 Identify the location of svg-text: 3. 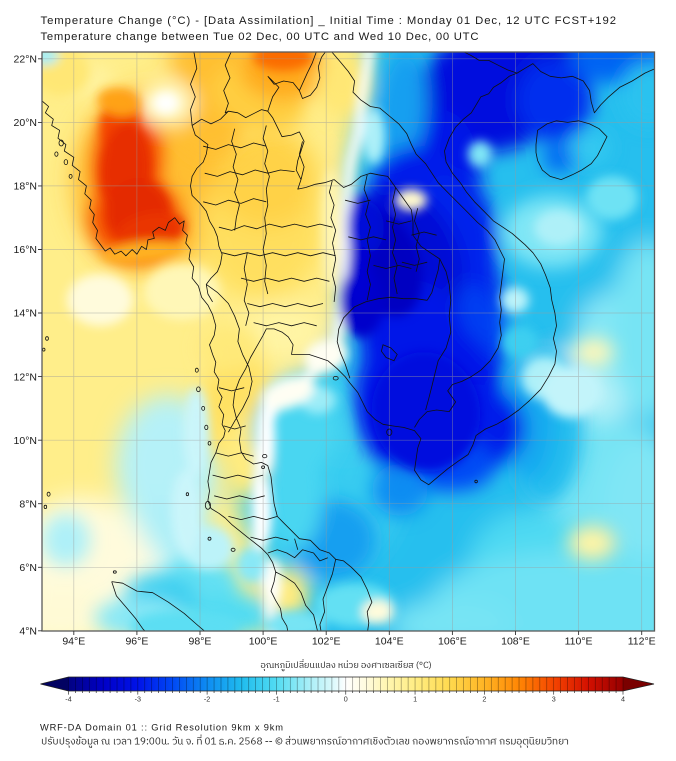
(554, 699).